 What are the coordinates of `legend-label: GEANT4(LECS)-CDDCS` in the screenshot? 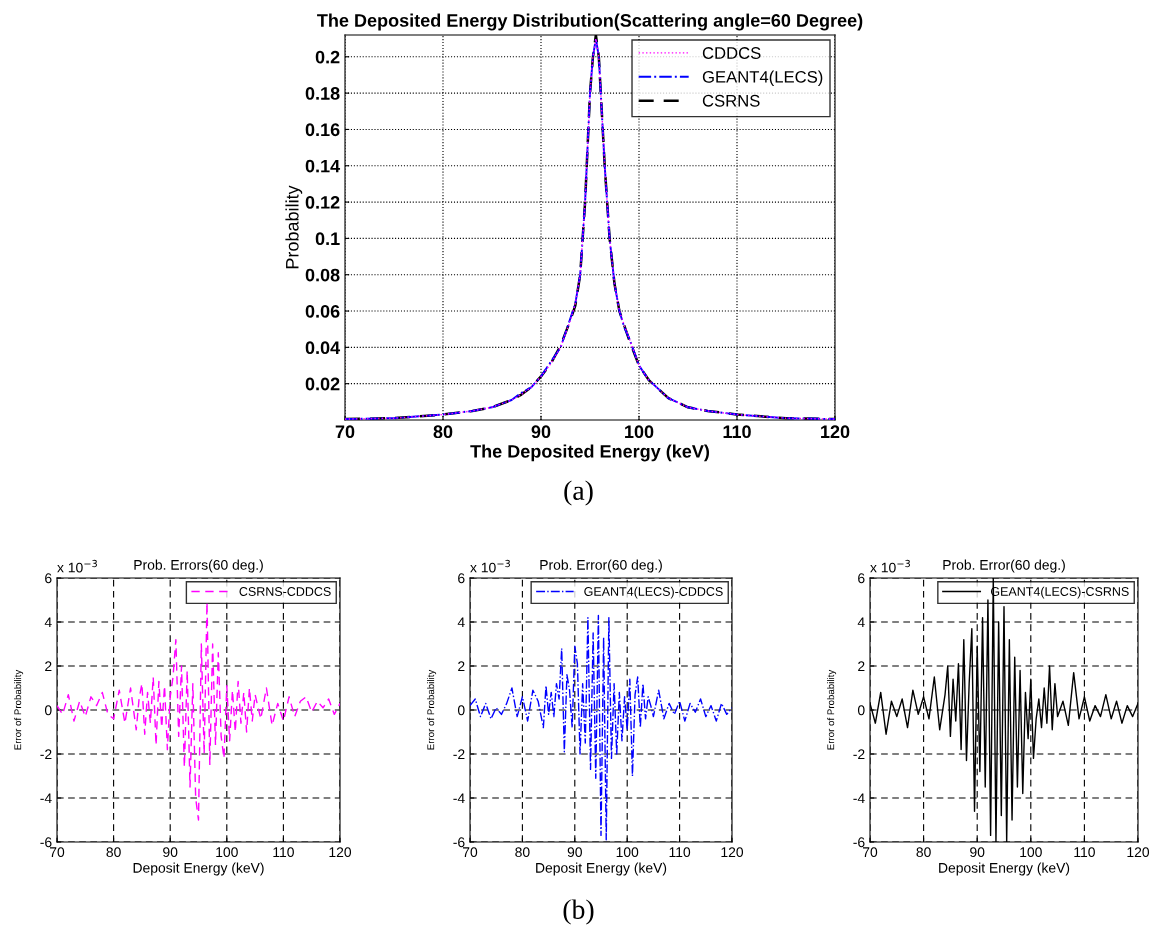 It's located at (653, 592).